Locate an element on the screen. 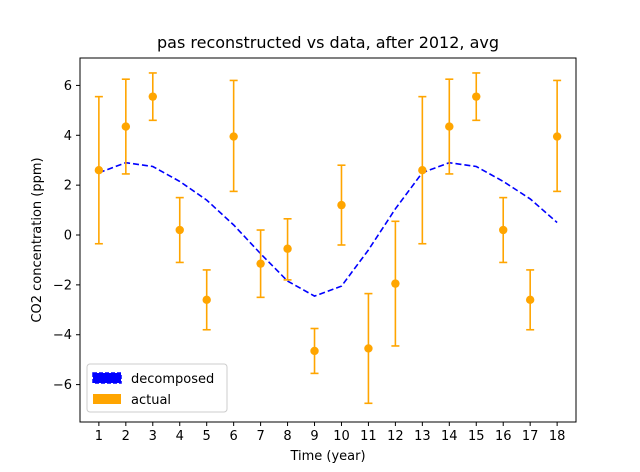 The height and width of the screenshot is (472, 640). x-tick-label: 17 is located at coordinates (530, 436).